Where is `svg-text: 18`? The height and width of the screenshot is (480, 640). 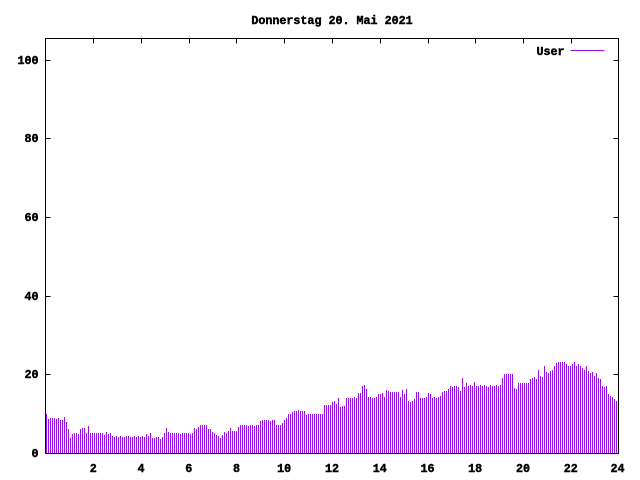 svg-text: 18 is located at coordinates (475, 469).